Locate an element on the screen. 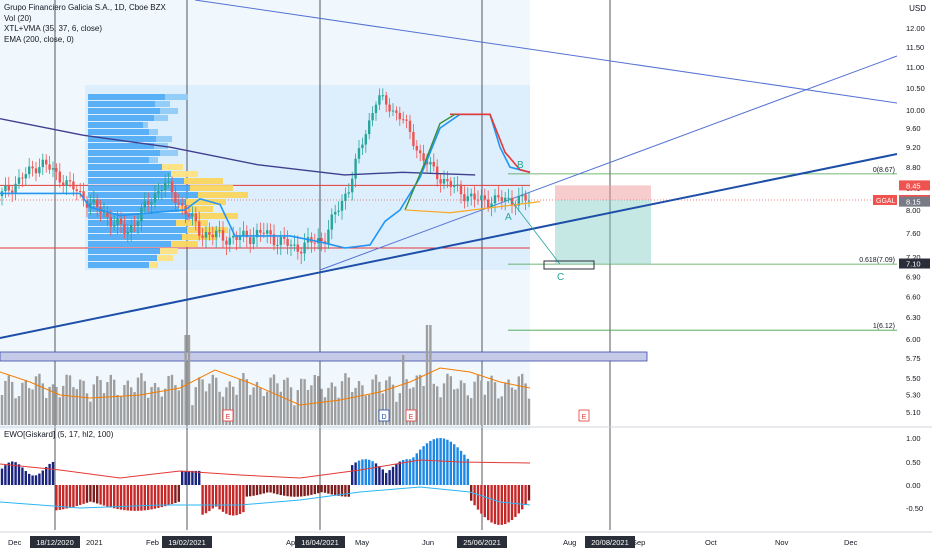 The height and width of the screenshot is (550, 932). symbol-badge-bg is located at coordinates (885, 199).